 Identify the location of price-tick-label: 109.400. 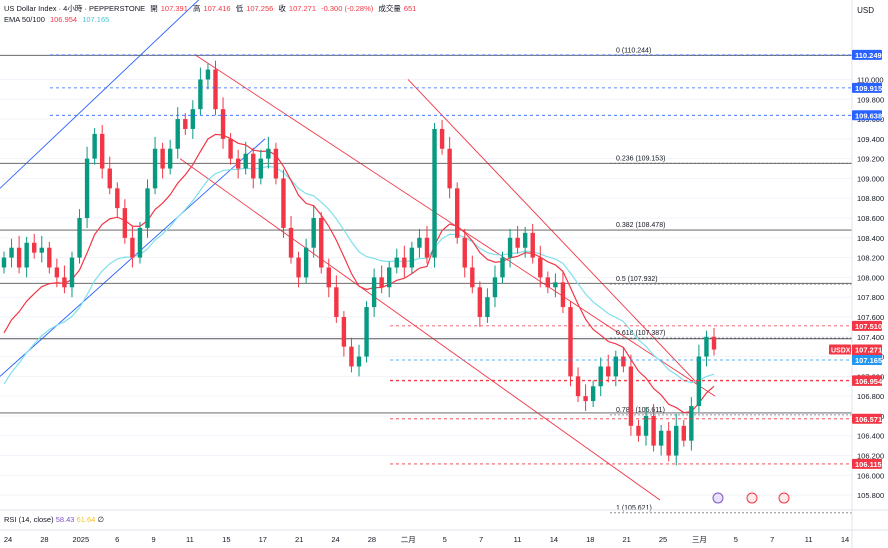
(870, 139).